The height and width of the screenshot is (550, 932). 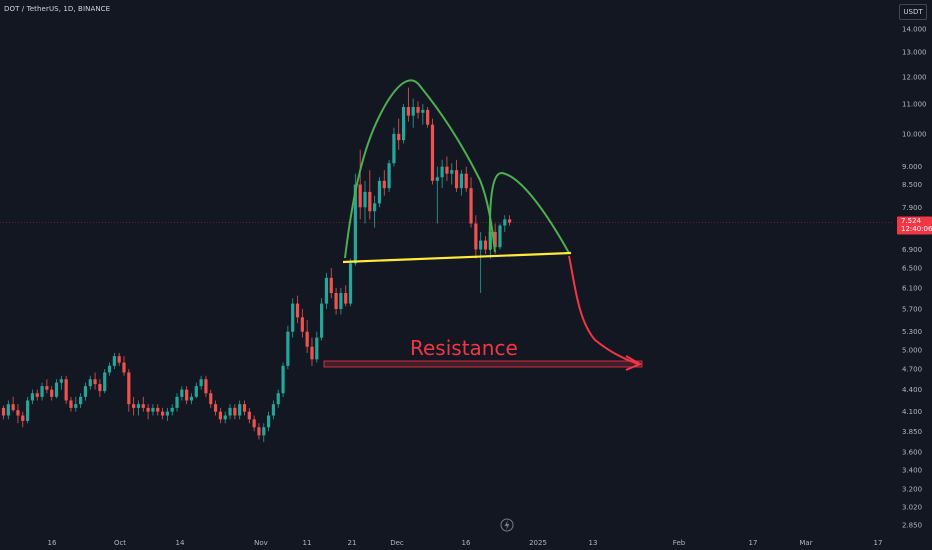 I want to click on y-tick-label: 3.400, so click(x=912, y=471).